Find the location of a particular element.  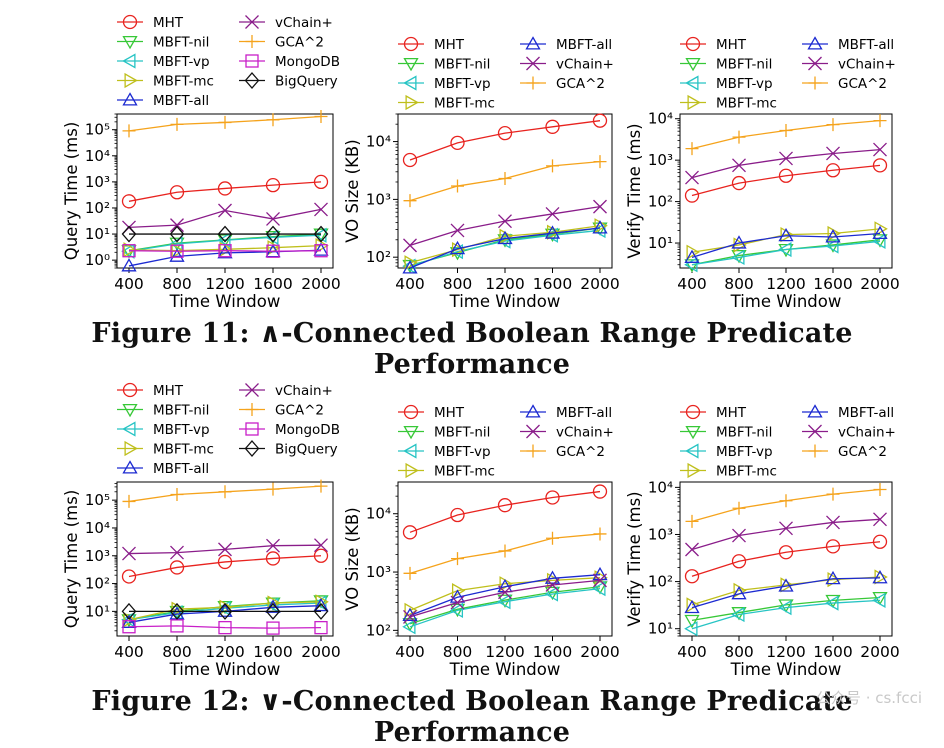

legend-marker-mbft-nil is located at coordinates (411, 432).